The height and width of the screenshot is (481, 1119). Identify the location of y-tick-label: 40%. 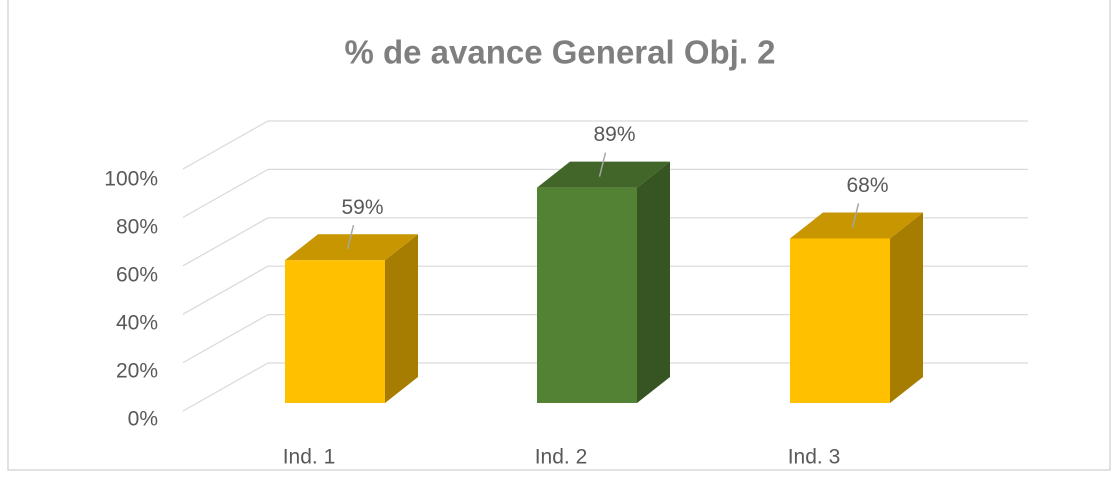
(137, 323).